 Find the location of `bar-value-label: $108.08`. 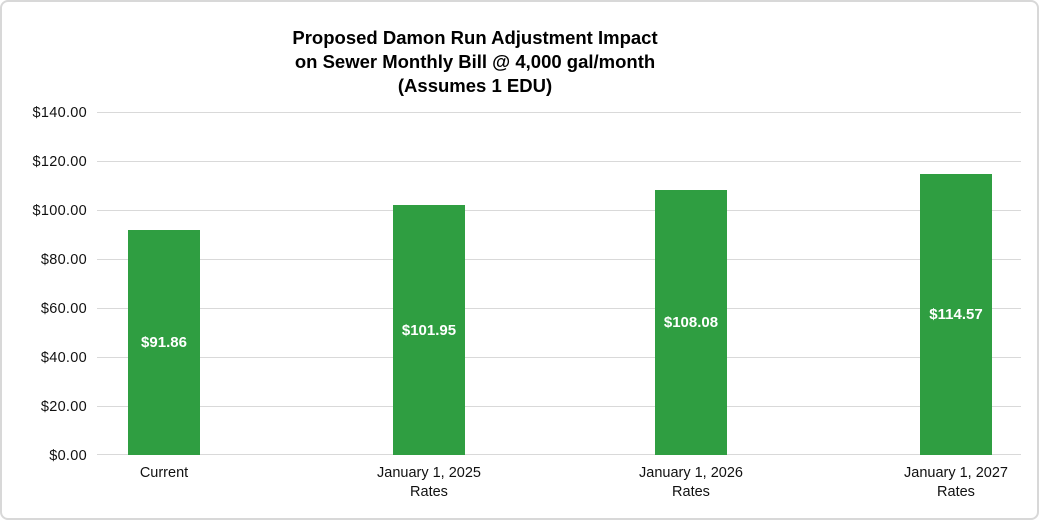

bar-value-label: $108.08 is located at coordinates (691, 322).